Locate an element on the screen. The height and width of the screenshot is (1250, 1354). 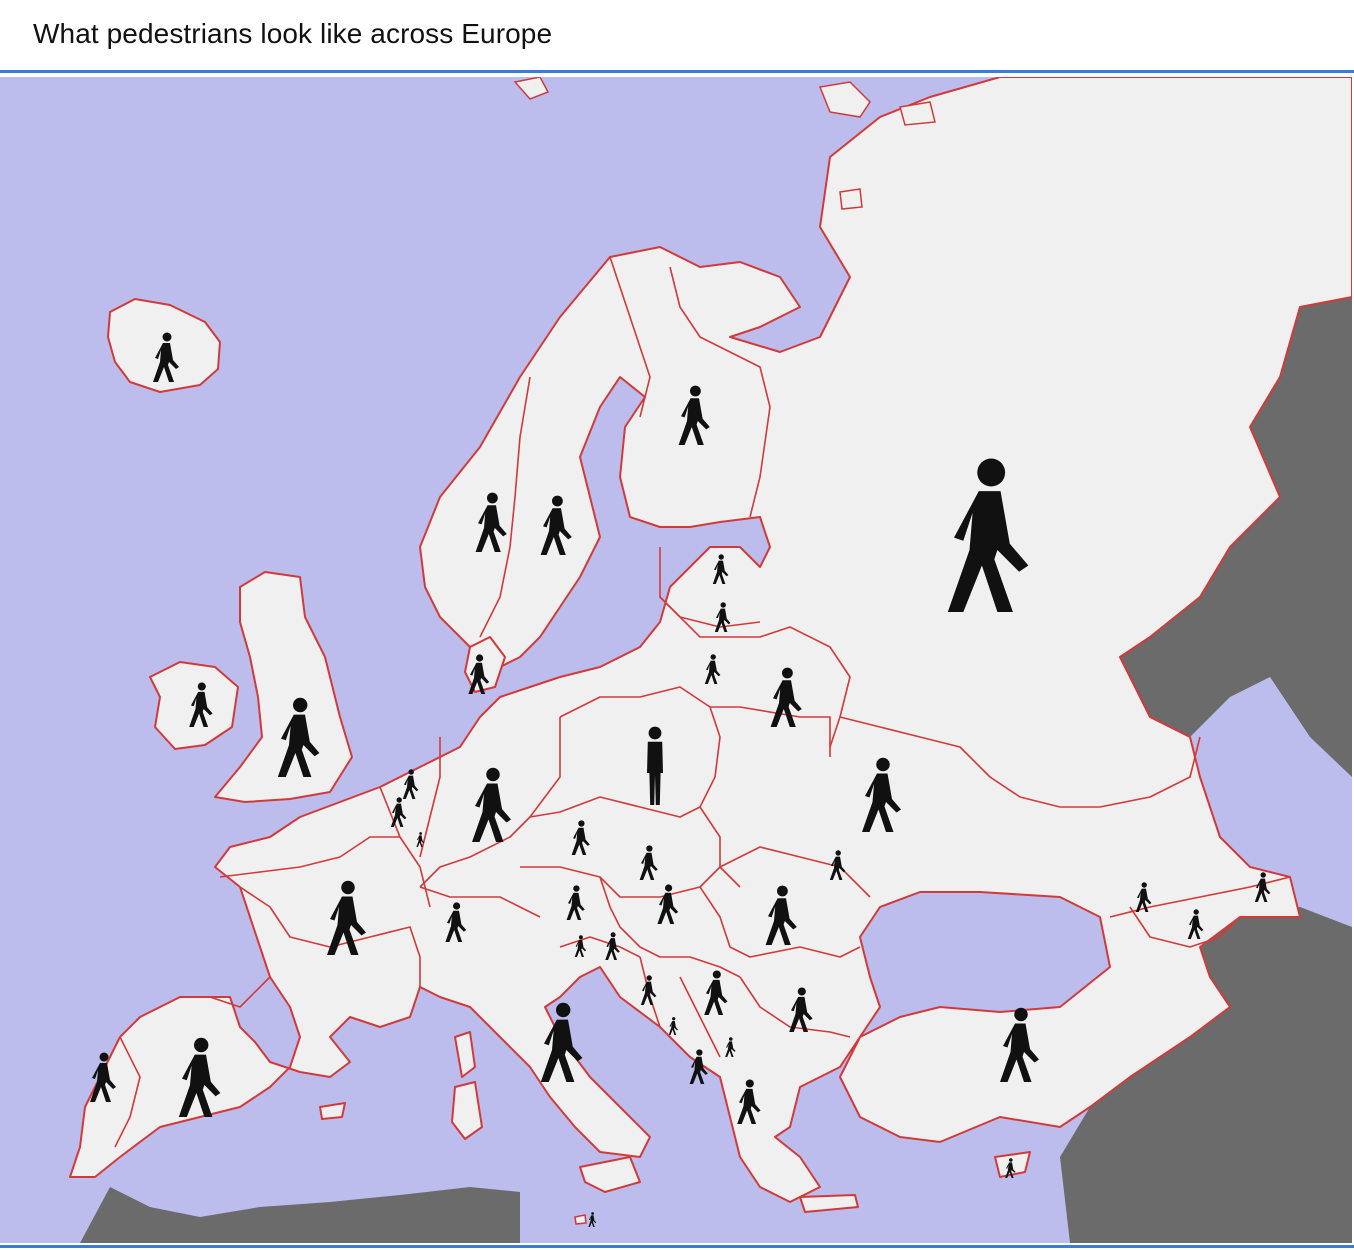
region-ireland is located at coordinates (194, 705).